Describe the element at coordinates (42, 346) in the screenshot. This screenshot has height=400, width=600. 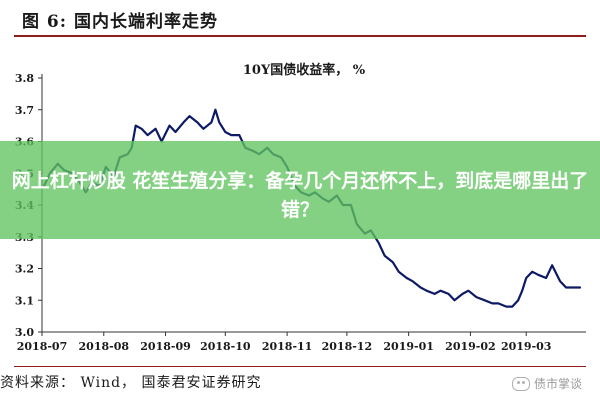
I see `x-tick-label: 2018-07` at that location.